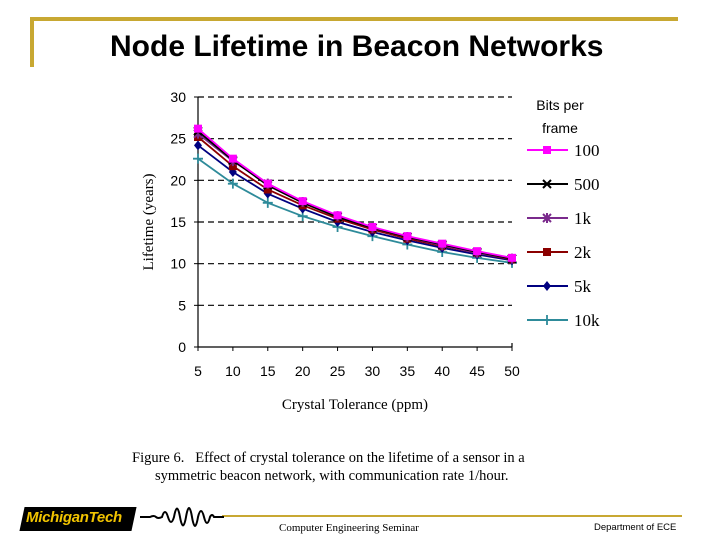 The height and width of the screenshot is (540, 720). I want to click on legend-label-1k: 1k, so click(583, 218).